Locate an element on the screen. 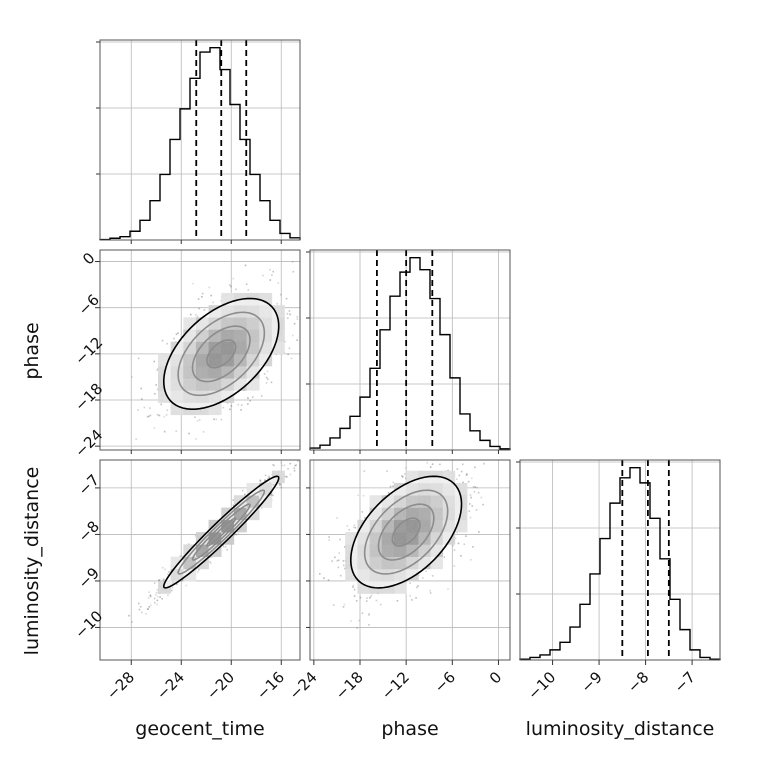 The width and height of the screenshot is (760, 760). x-tick-label-phase: −18 is located at coordinates (349, 685).